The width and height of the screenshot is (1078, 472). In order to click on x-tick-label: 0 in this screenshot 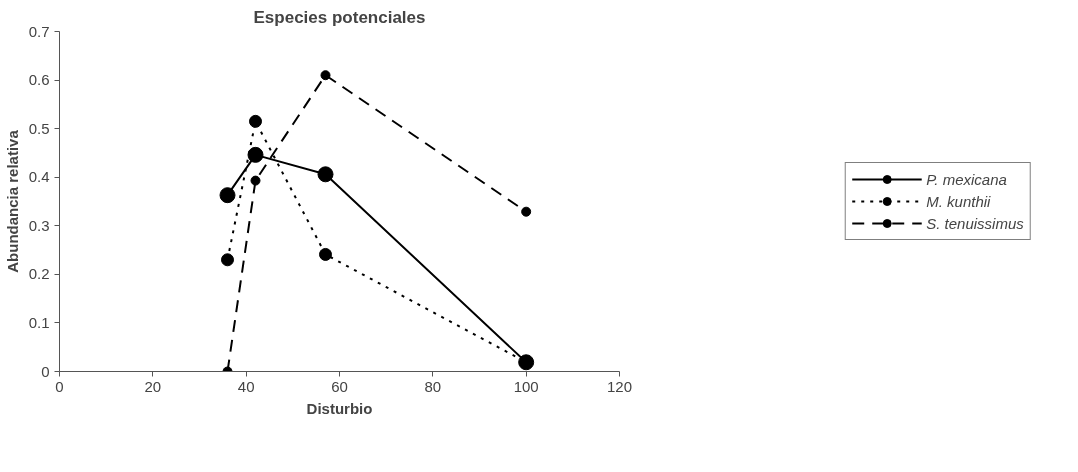, I will do `click(59, 386)`.